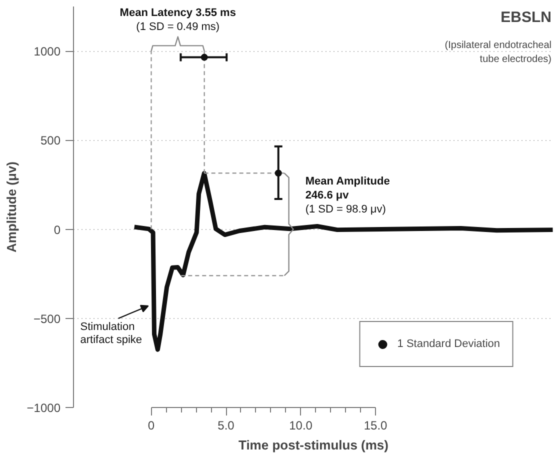 Image resolution: width=557 pixels, height=455 pixels. What do you see at coordinates (151, 425) in the screenshot?
I see `x-tick-label: 0` at bounding box center [151, 425].